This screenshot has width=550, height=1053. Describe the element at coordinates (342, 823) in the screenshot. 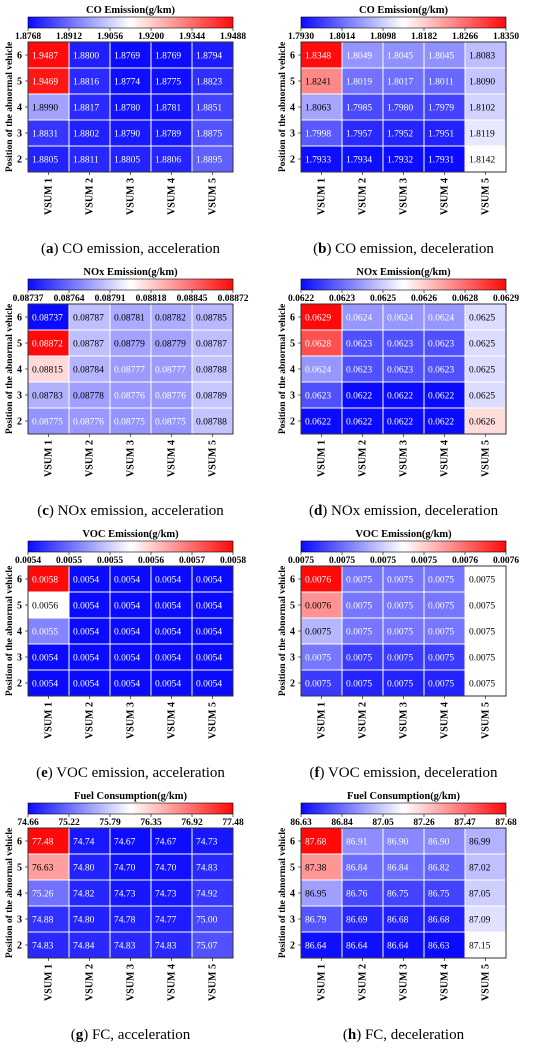

I see `colorbar-tick-label: 86.84` at that location.